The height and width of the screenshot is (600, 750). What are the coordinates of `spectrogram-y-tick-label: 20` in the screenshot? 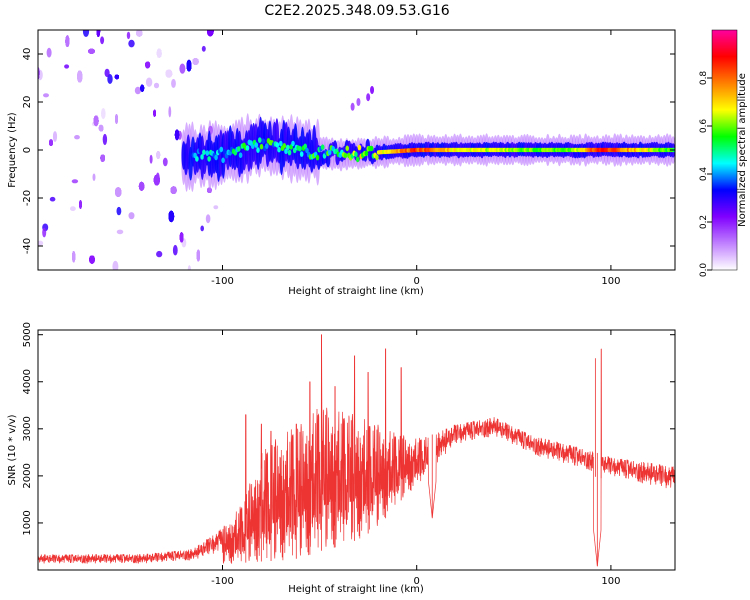 It's located at (27, 102).